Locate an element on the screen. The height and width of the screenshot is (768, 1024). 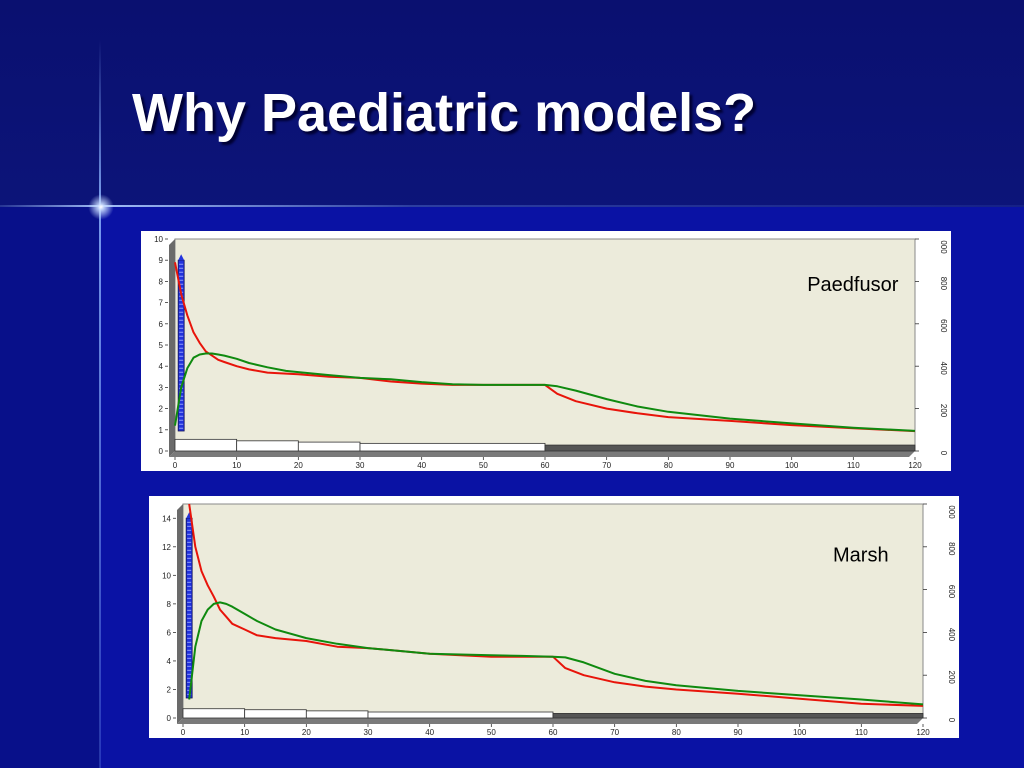
decor-horizontal-line is located at coordinates (512, 206).